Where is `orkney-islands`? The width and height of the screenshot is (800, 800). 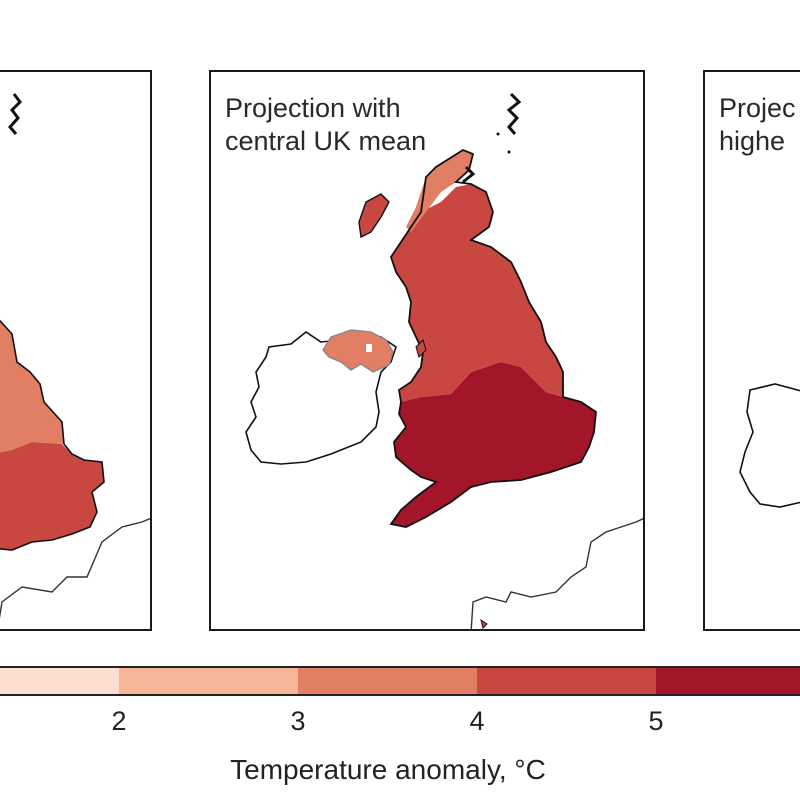
orkney-islands is located at coordinates (469, 174).